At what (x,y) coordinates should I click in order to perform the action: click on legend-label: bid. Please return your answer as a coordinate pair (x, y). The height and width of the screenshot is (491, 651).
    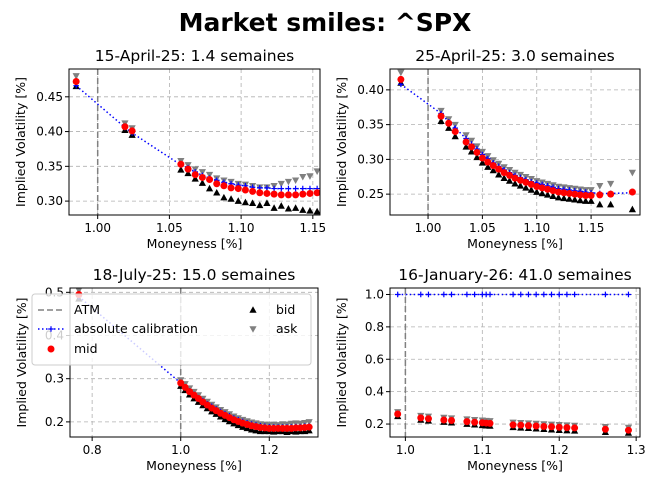
    Looking at the image, I should click on (285, 309).